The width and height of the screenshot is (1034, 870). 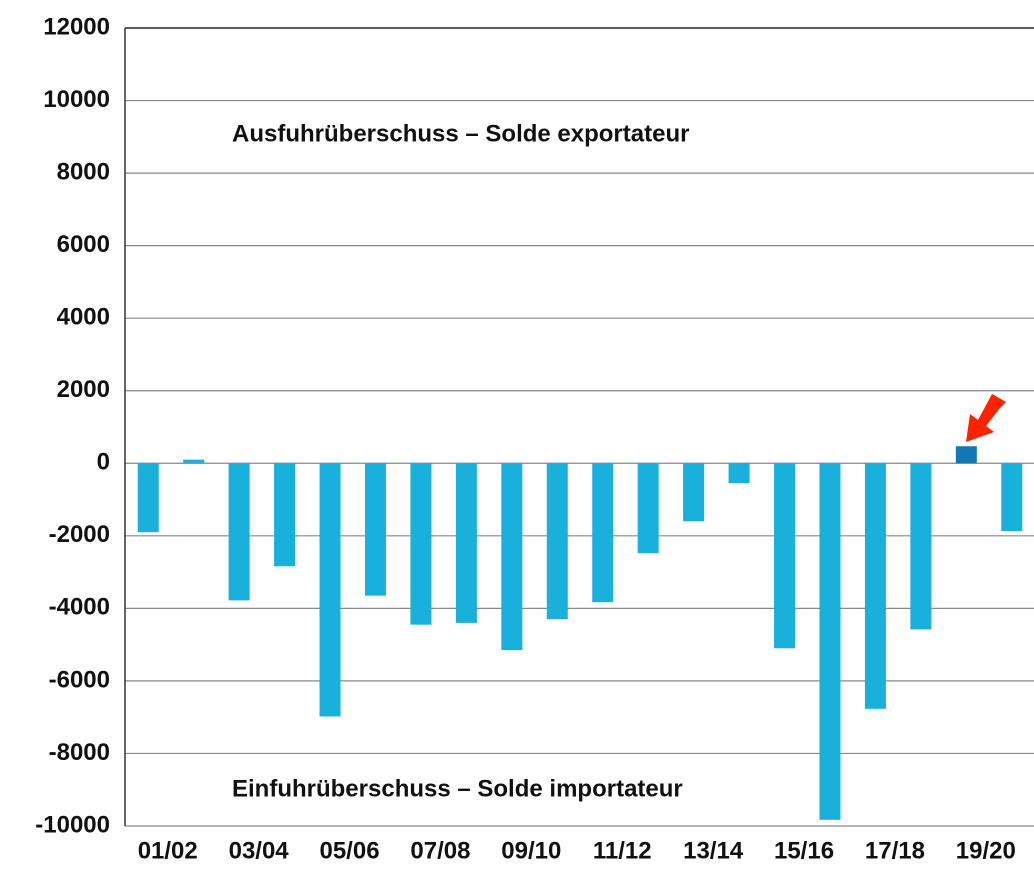 What do you see at coordinates (79, 607) in the screenshot?
I see `y-tick-label: -4000` at bounding box center [79, 607].